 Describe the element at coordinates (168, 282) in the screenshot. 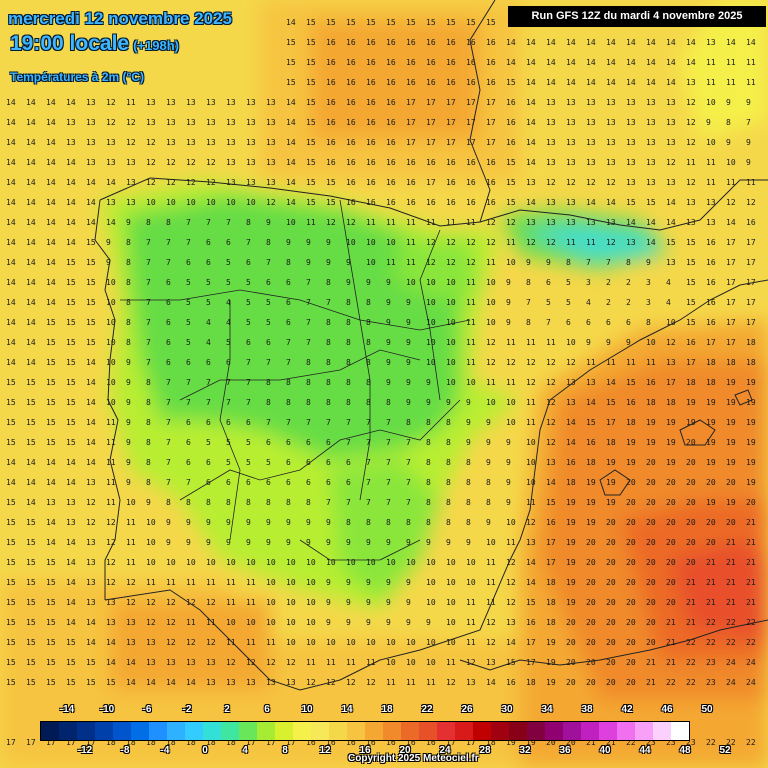

I see `grid-value: 6` at that location.